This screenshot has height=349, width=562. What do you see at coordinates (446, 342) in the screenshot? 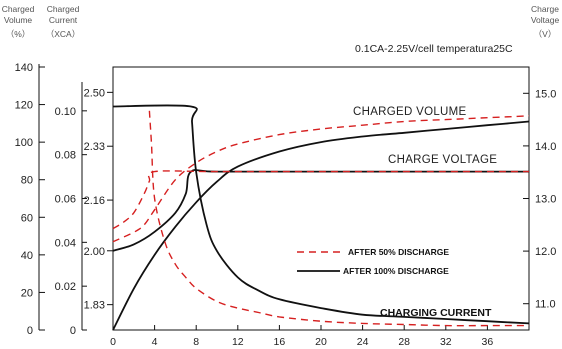
I see `x-tick-label: 32` at bounding box center [446, 342].